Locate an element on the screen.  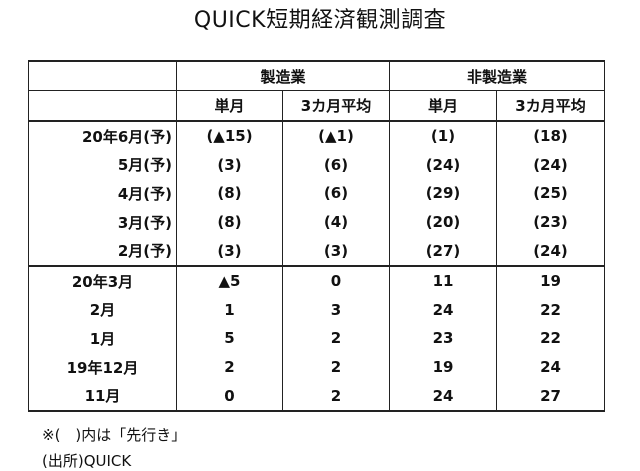
sub-header-row: 単月 3カ月平均 単月 3カ月平均 is located at coordinates (316, 106).